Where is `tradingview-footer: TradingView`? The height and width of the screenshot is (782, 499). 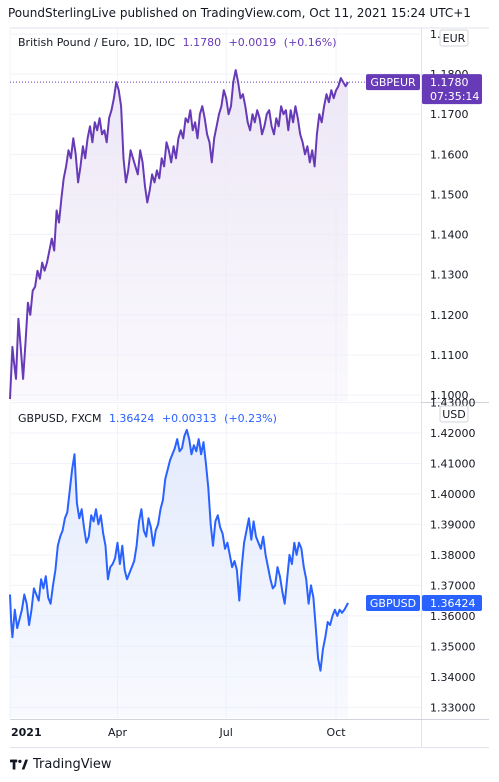 tradingview-footer: TradingView is located at coordinates (61, 764).